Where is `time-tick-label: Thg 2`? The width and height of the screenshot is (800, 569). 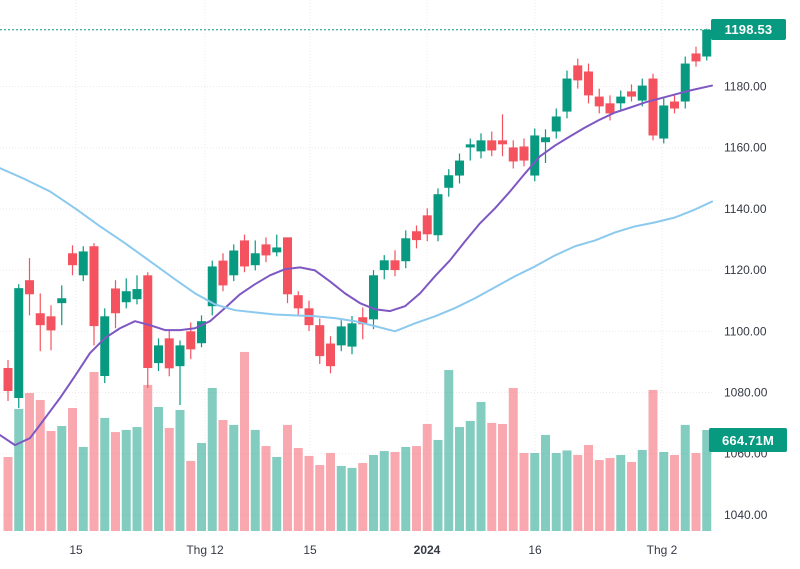 time-tick-label: Thg 2 is located at coordinates (662, 550).